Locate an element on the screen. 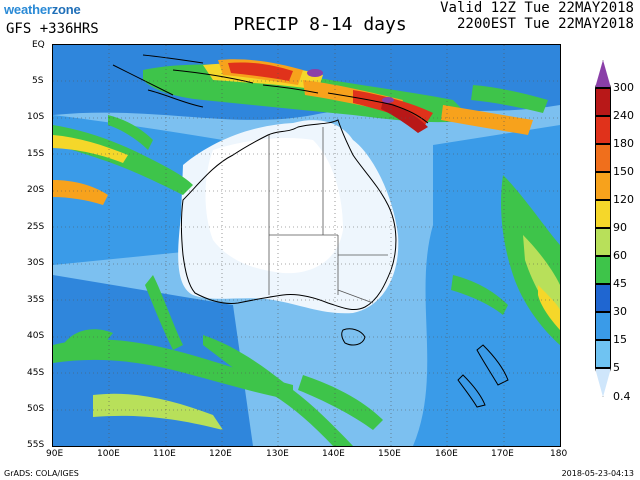 This screenshot has height=480, width=640. legend-label-120: 120 is located at coordinates (623, 199).